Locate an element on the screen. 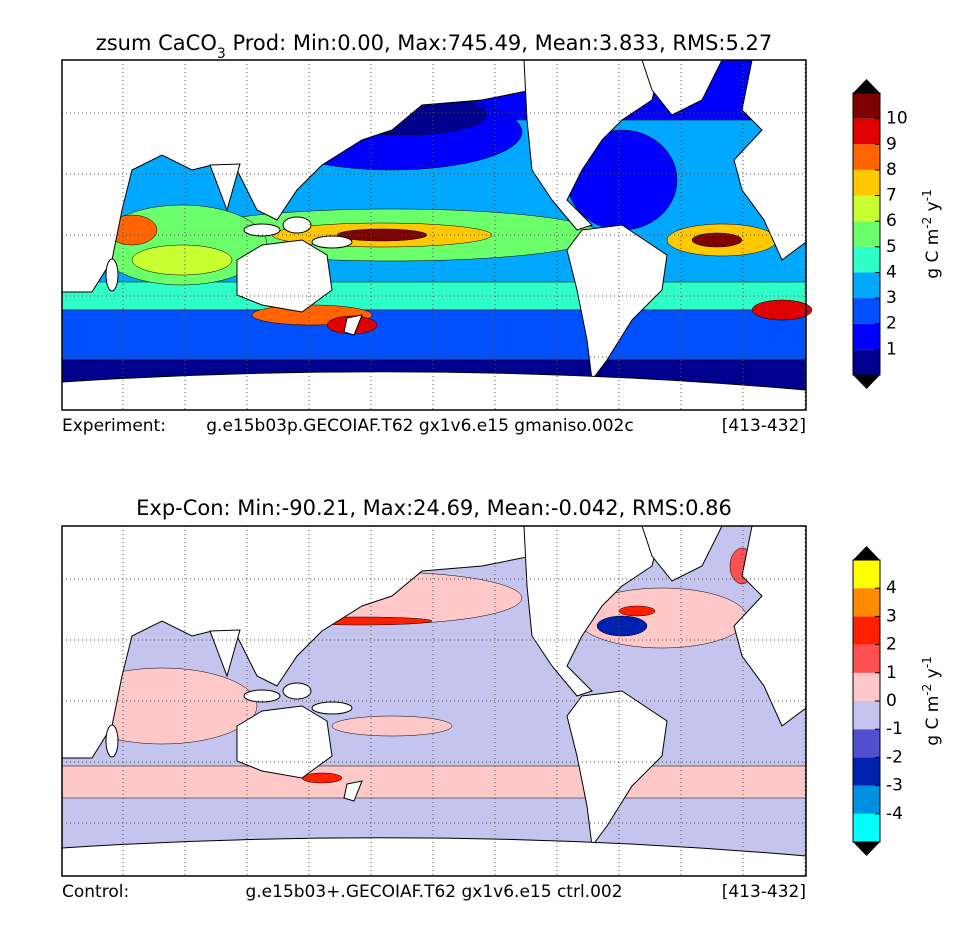 The width and height of the screenshot is (978, 935). colorbar-tick-label: 10 is located at coordinates (897, 119).